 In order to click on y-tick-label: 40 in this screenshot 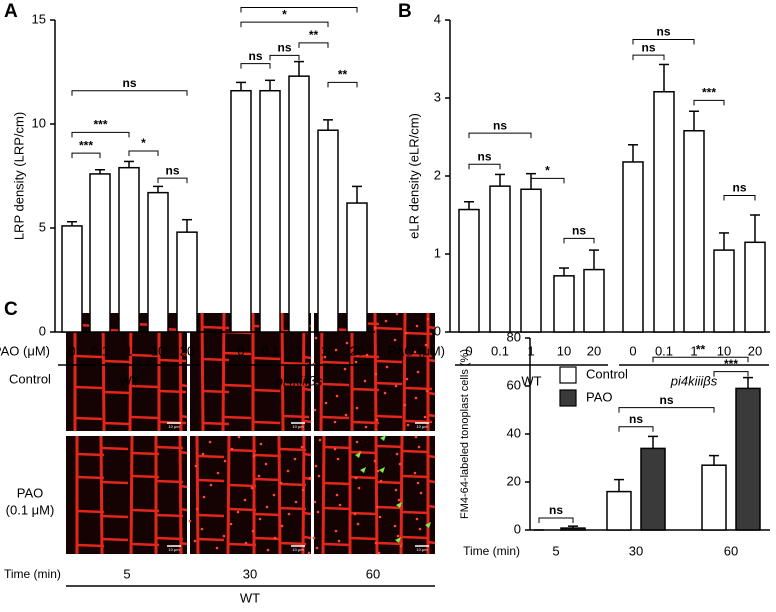, I will do `click(514, 432)`.